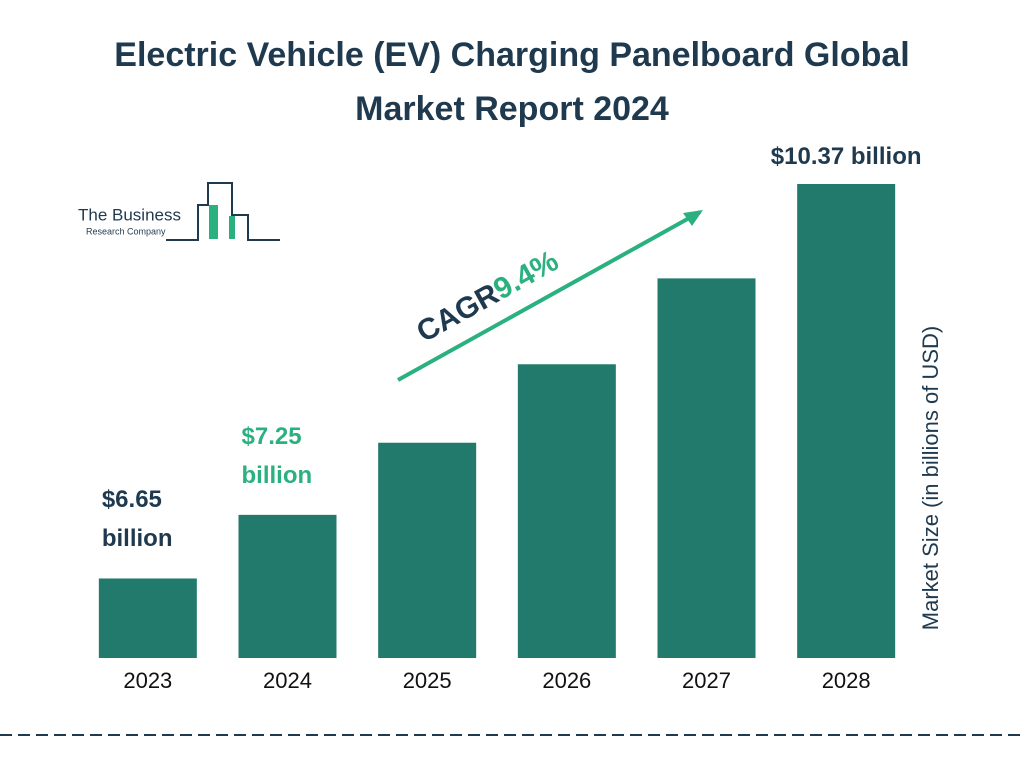 This screenshot has height=768, width=1024. What do you see at coordinates (706, 680) in the screenshot?
I see `x-tick-label: 2027` at bounding box center [706, 680].